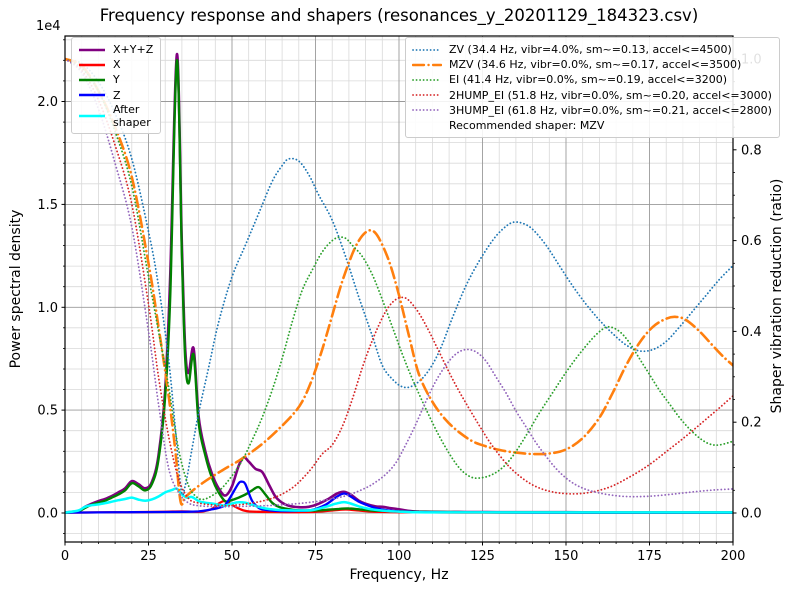 The width and height of the screenshot is (800, 600). Describe the element at coordinates (527, 126) in the screenshot. I see `recommended-shaper-label: Recommended shaper: MZV` at that location.